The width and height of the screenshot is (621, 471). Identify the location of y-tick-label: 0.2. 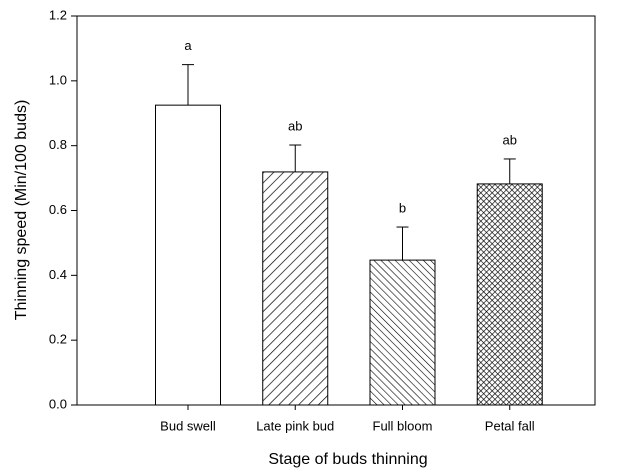
(58, 339).